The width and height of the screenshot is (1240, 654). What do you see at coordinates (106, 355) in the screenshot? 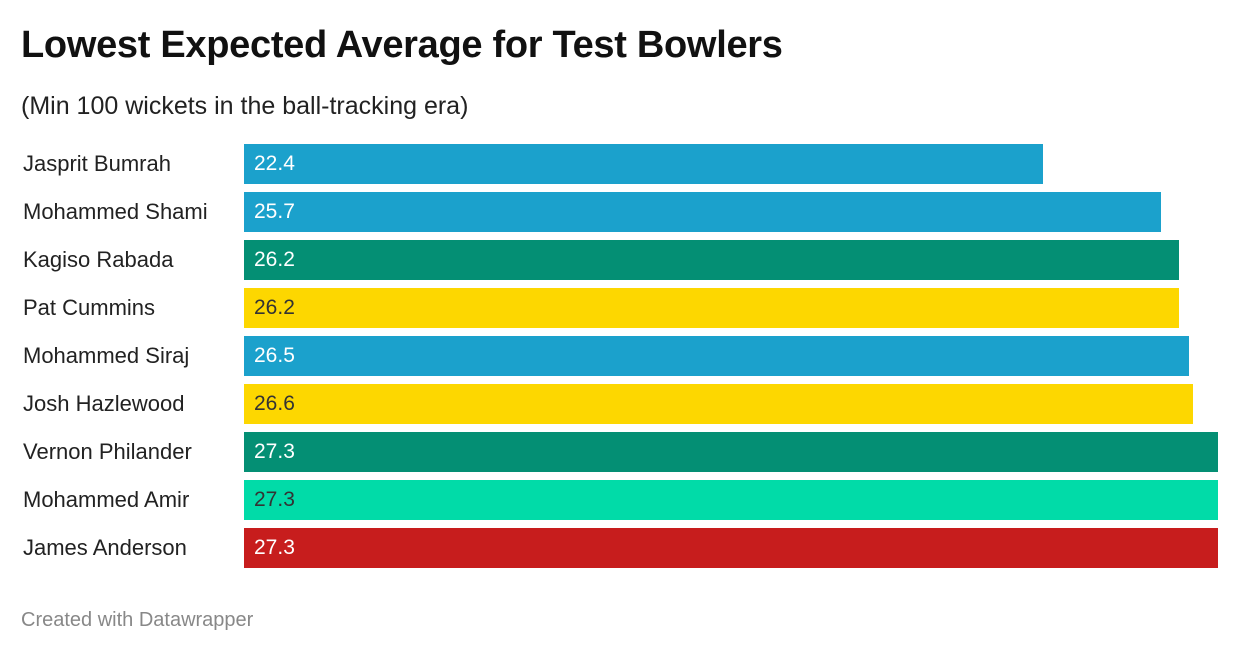
I see `bar-category-label: Mohammed Siraj` at bounding box center [106, 355].